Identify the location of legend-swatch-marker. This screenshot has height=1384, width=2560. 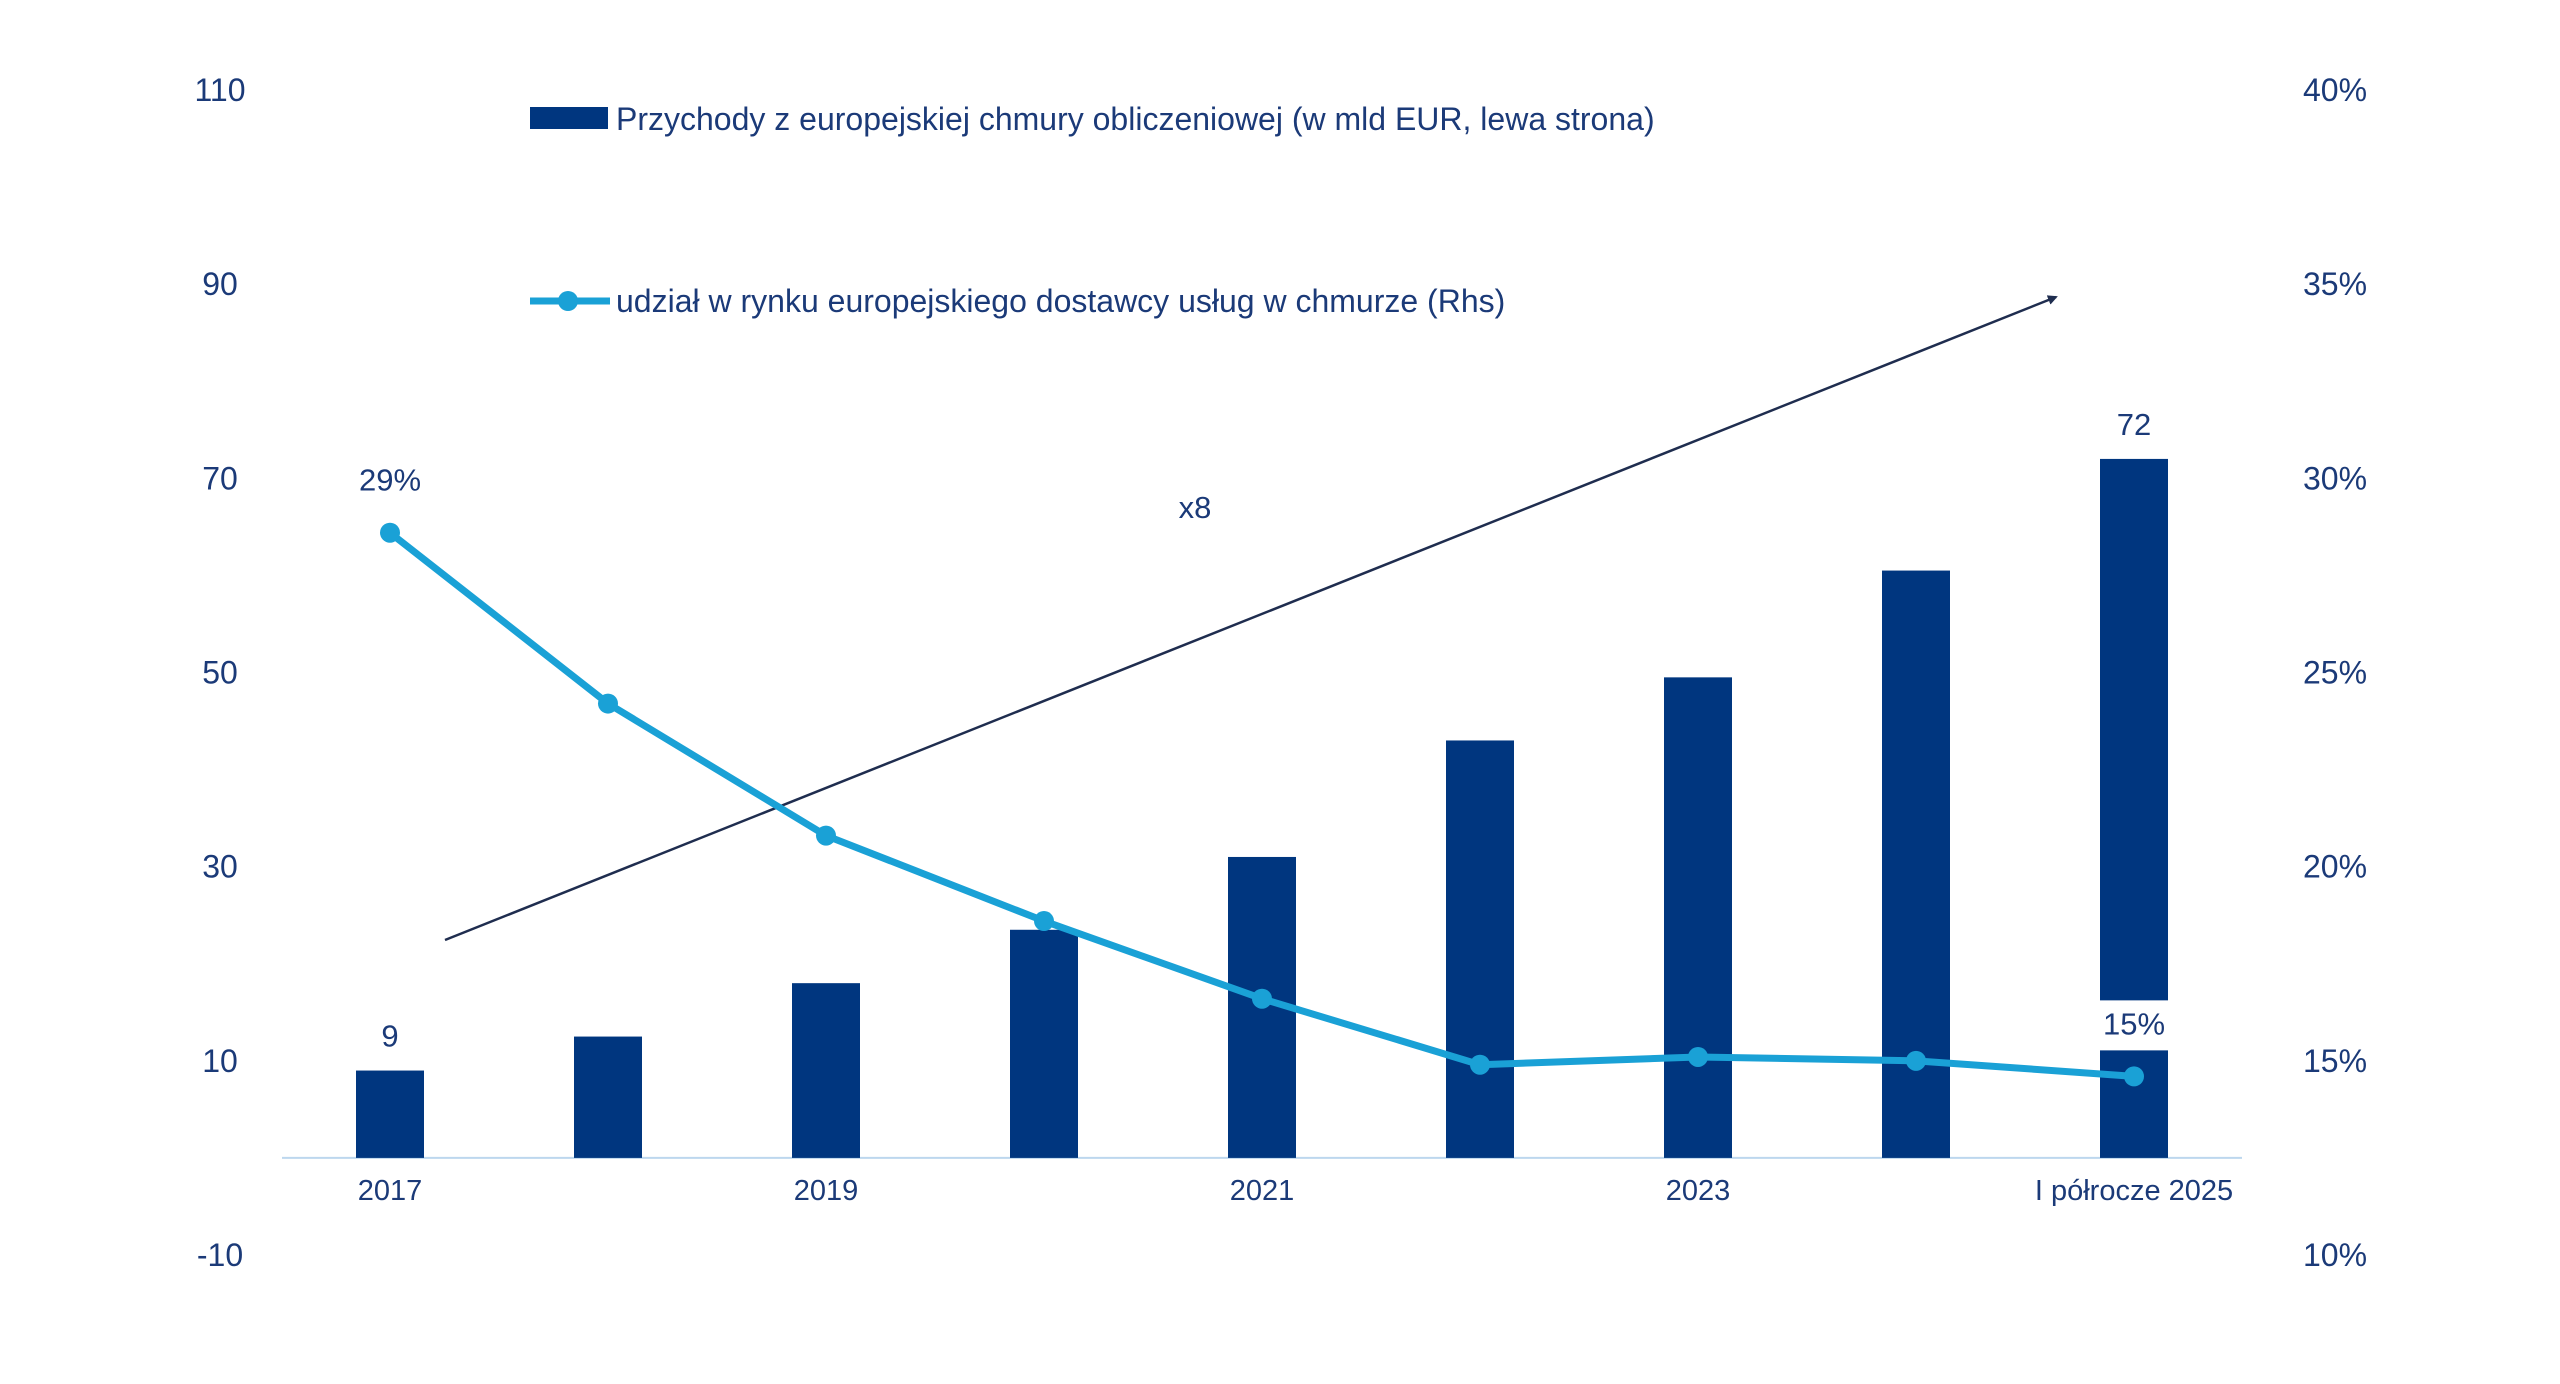
(568, 301).